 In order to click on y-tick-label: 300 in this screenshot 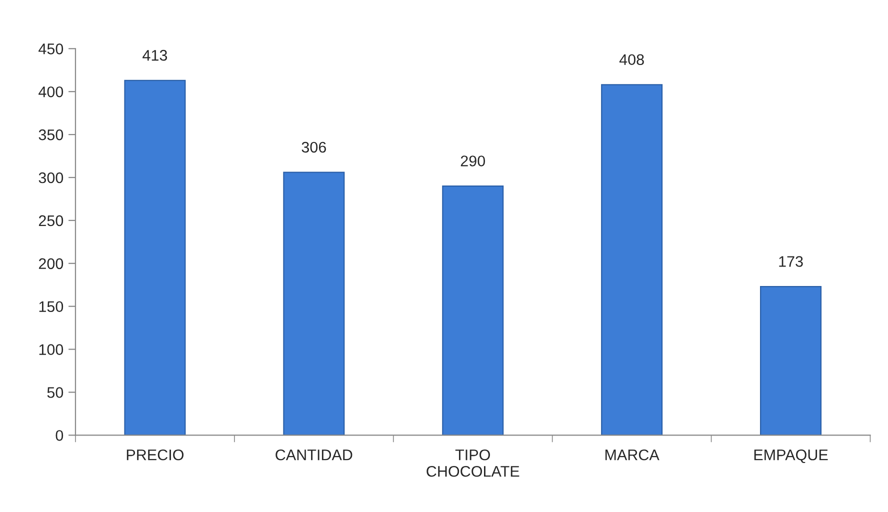, I will do `click(51, 178)`.